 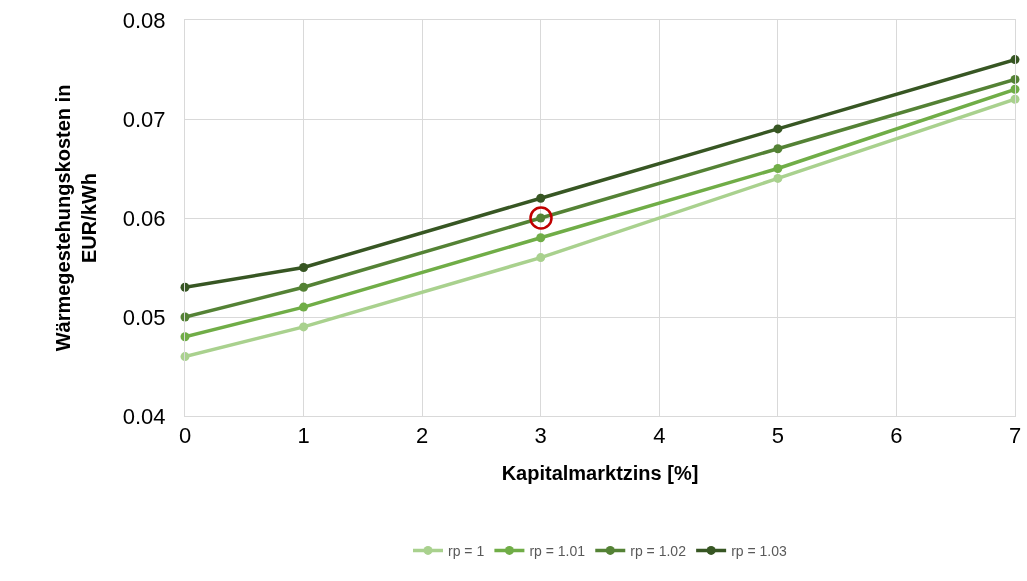 I want to click on x-tick-label: 6, so click(x=896, y=436).